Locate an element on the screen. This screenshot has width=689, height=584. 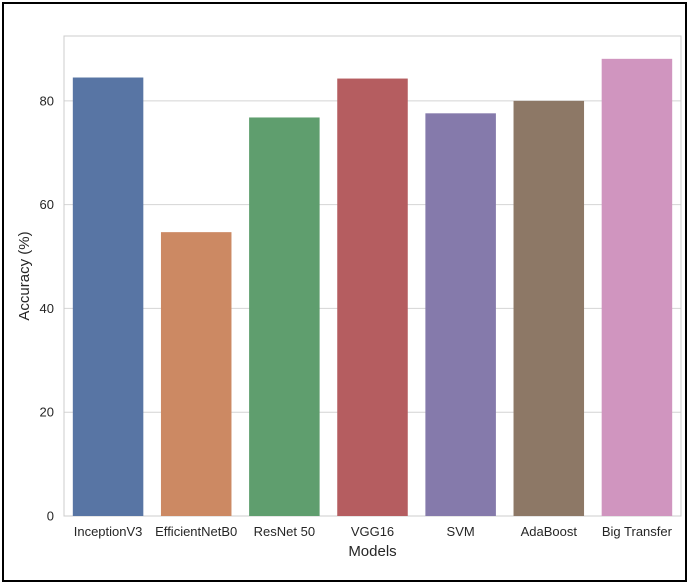
bar-adaboost is located at coordinates (549, 308).